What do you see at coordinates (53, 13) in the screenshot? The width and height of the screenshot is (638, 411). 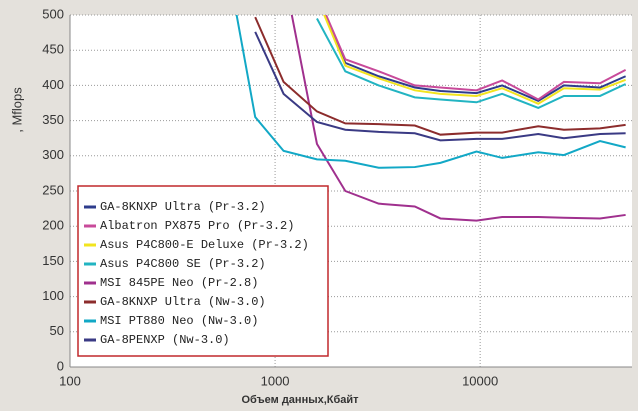 I see `y-tick-label: 500` at bounding box center [53, 13].